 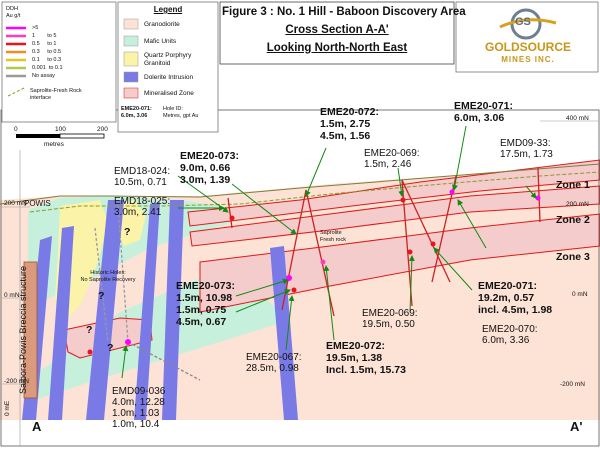 What do you see at coordinates (108, 280) in the screenshot?
I see `historic-holes-note: No Saprolite Recovery` at bounding box center [108, 280].